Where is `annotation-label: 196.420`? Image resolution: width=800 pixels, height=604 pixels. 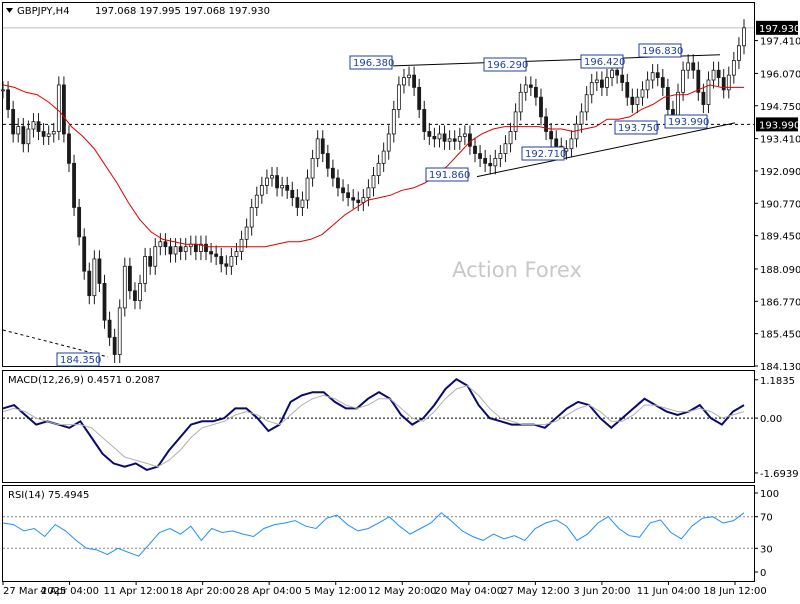
annotation-label: 196.420 is located at coordinates (604, 62).